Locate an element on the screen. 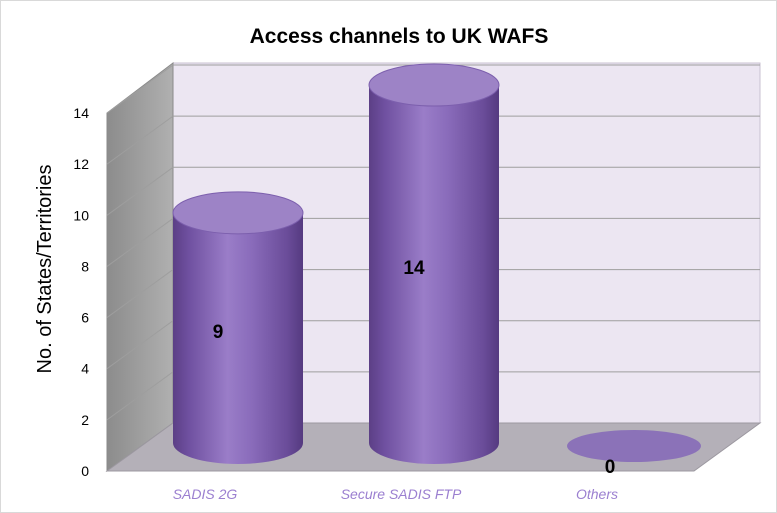 This screenshot has height=513, width=777. bar: 14 is located at coordinates (434, 263).